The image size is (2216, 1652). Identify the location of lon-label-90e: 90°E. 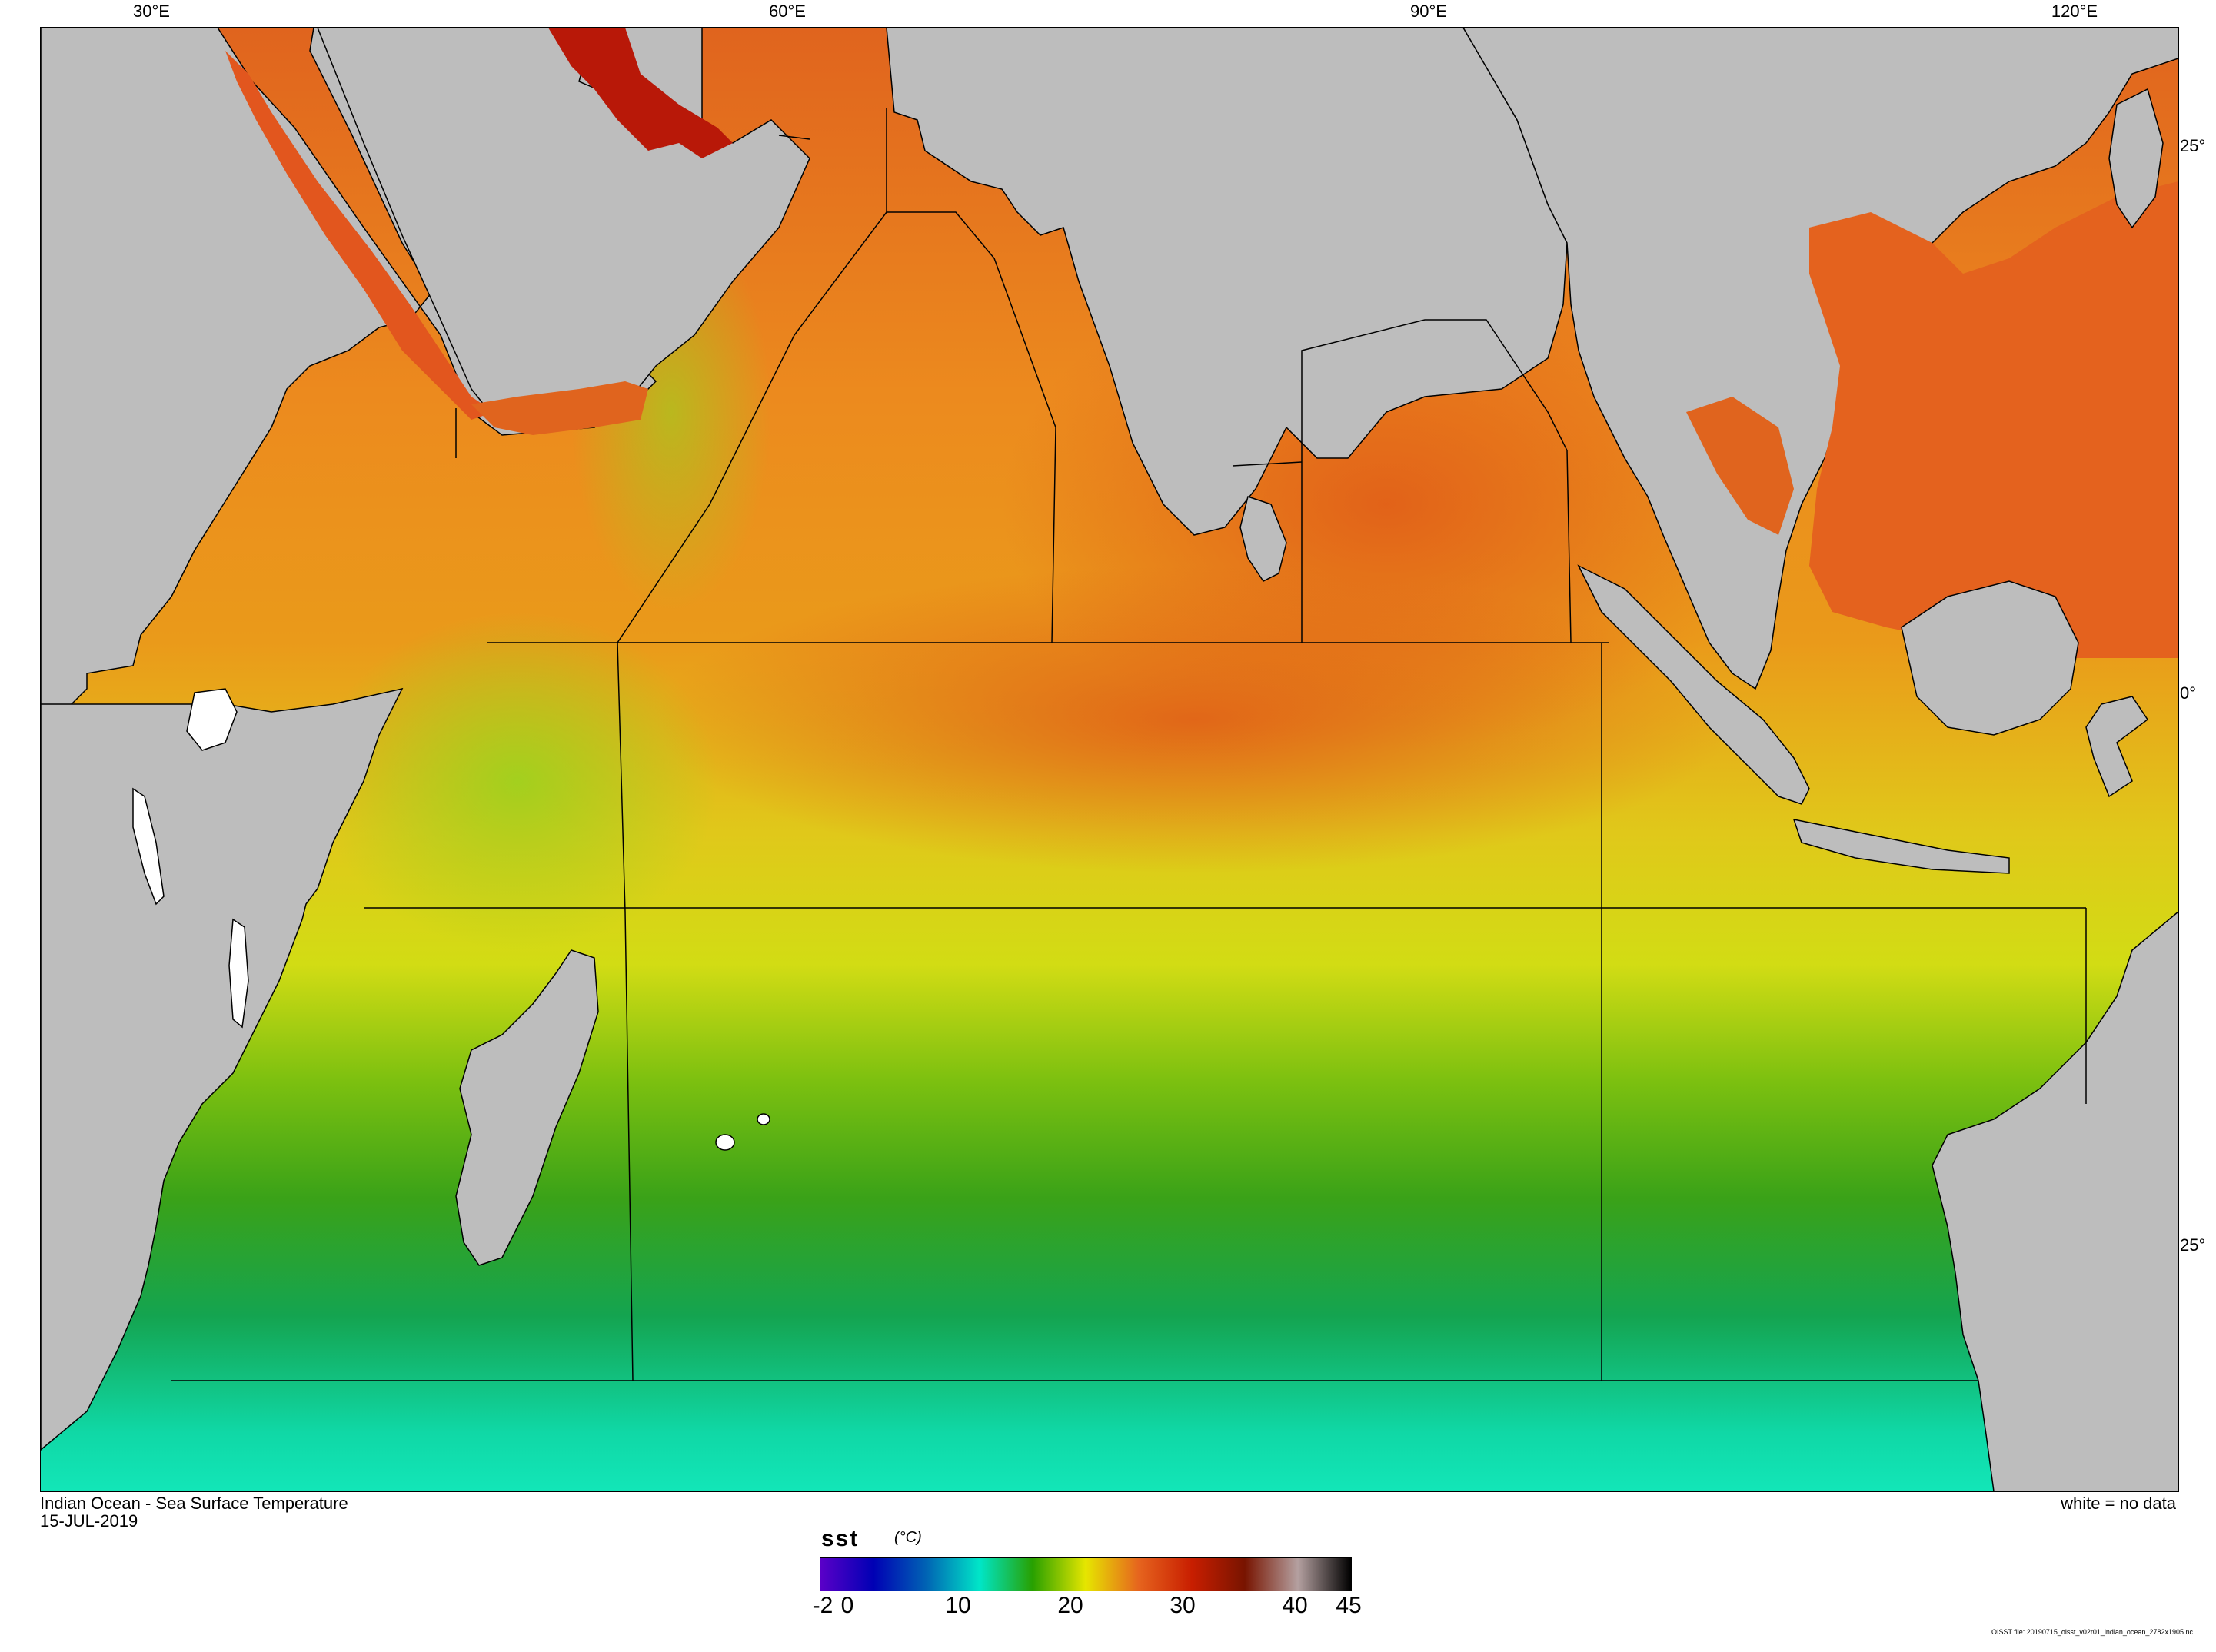
(1428, 11).